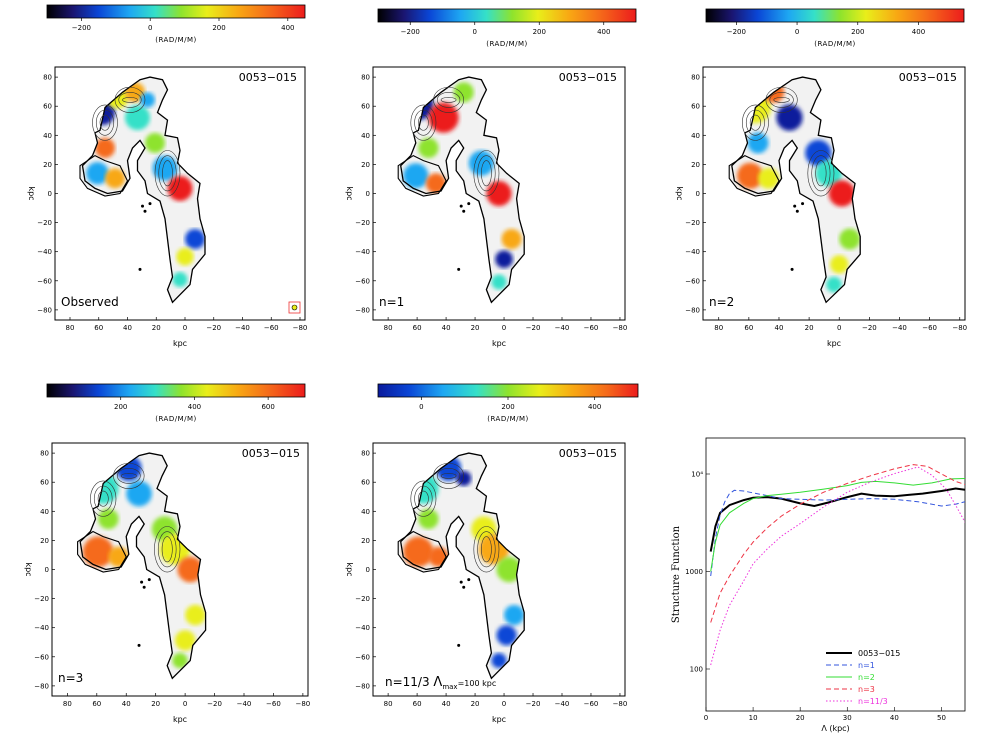 This screenshot has height=733, width=981. What do you see at coordinates (835, 728) in the screenshot?
I see `sf-x-axis-label: Λ (kpc)` at bounding box center [835, 728].